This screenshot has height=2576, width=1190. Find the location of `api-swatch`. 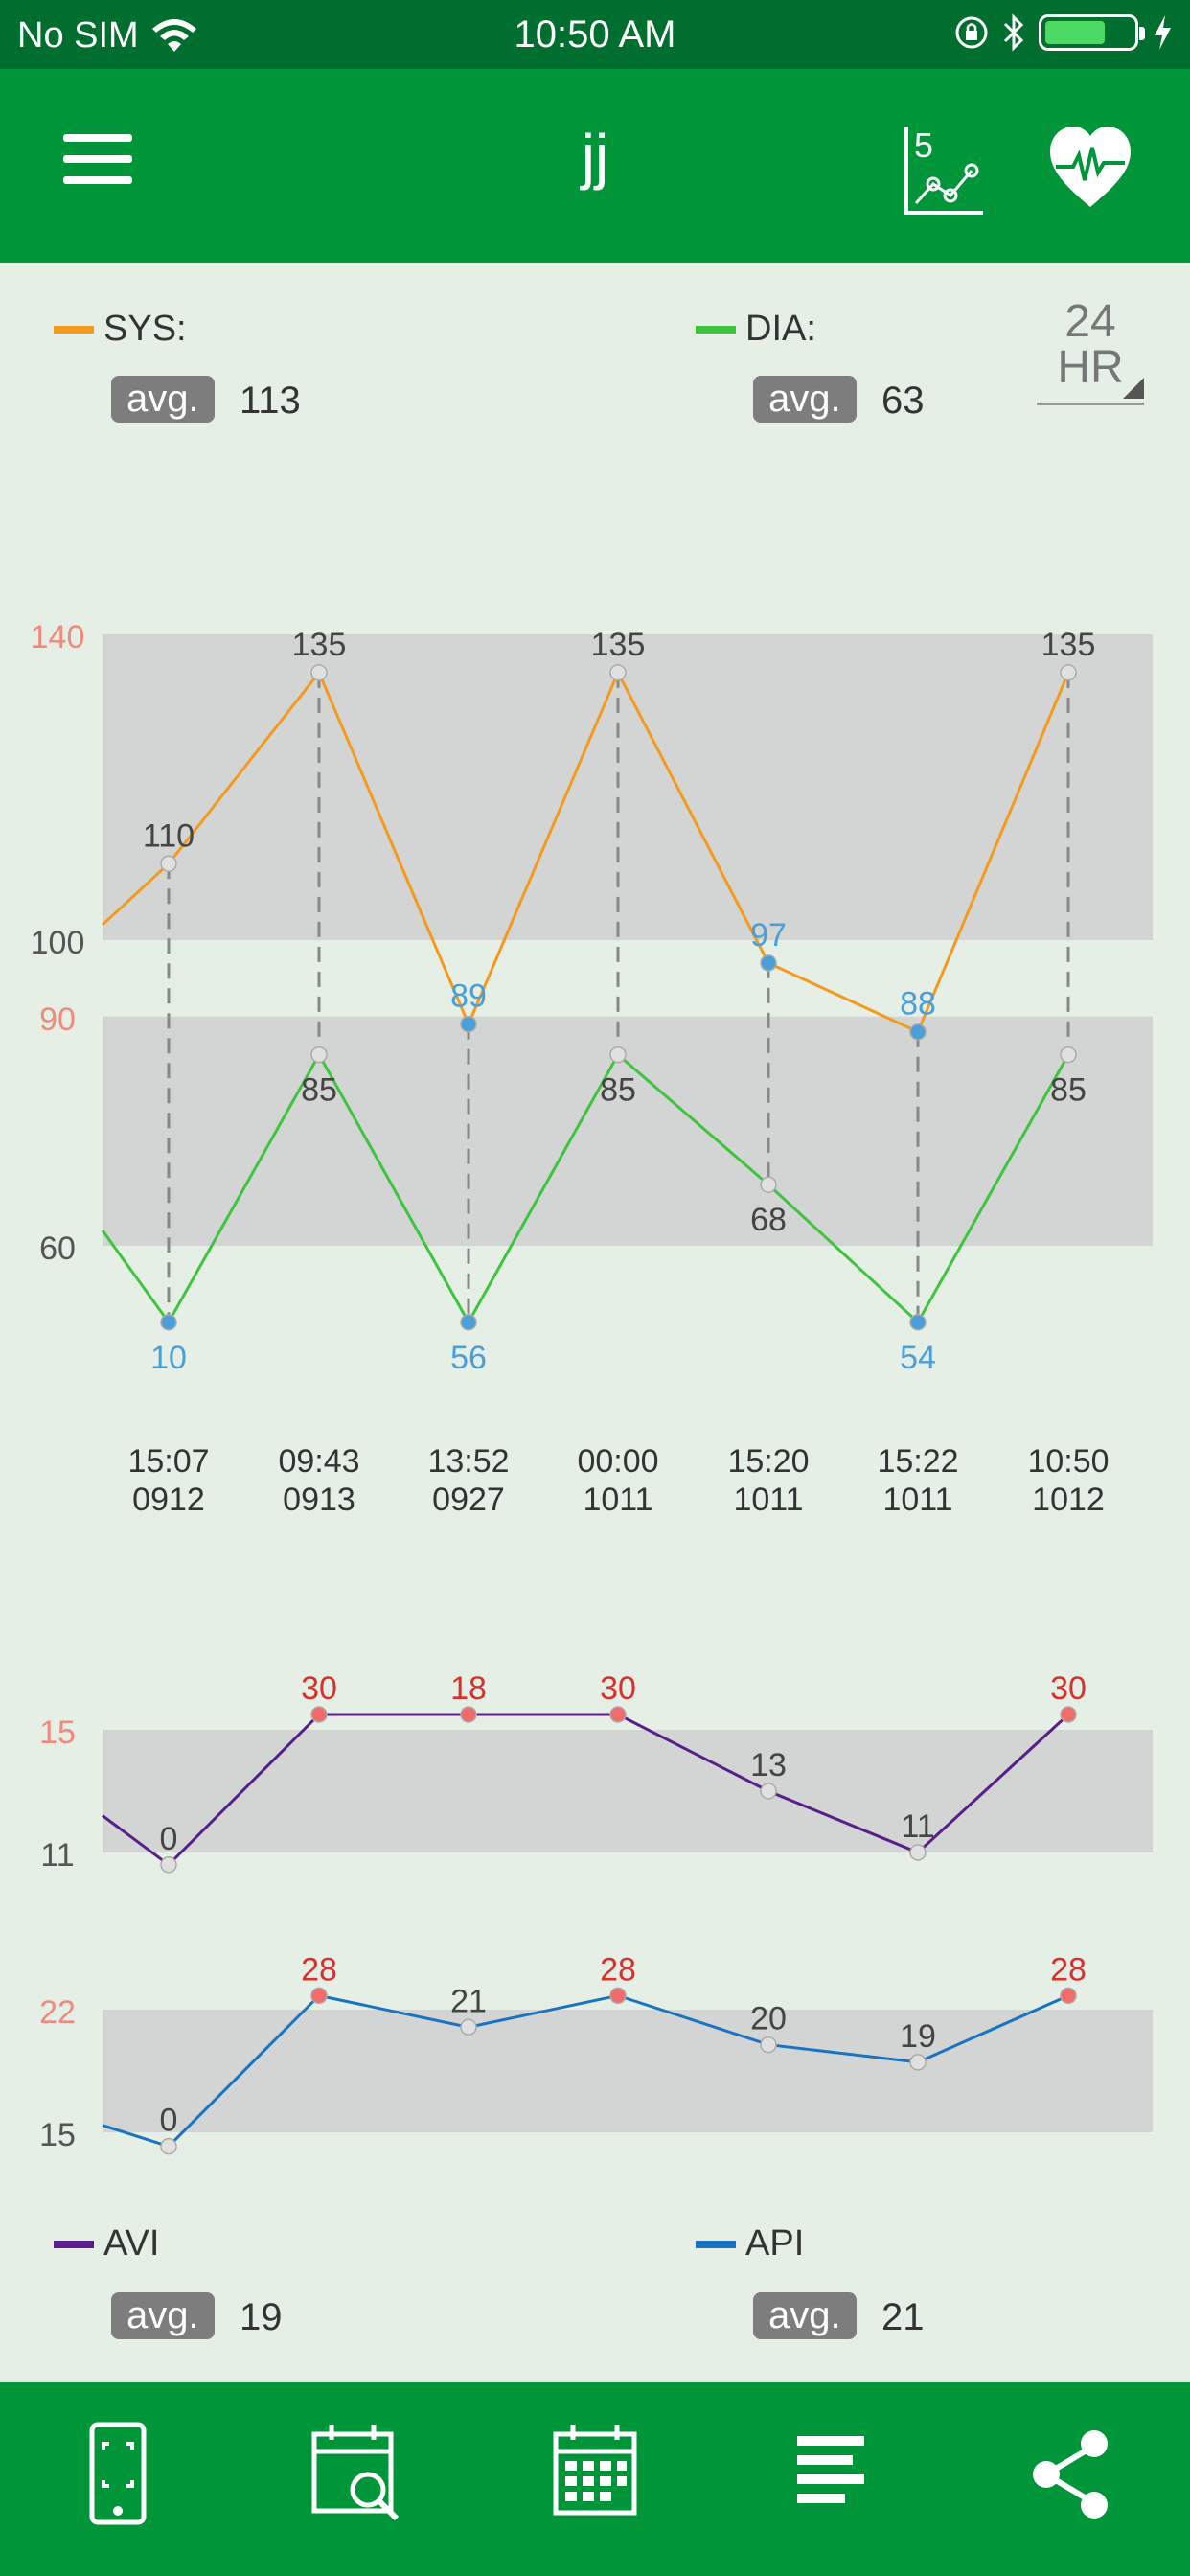

api-swatch is located at coordinates (716, 2244).